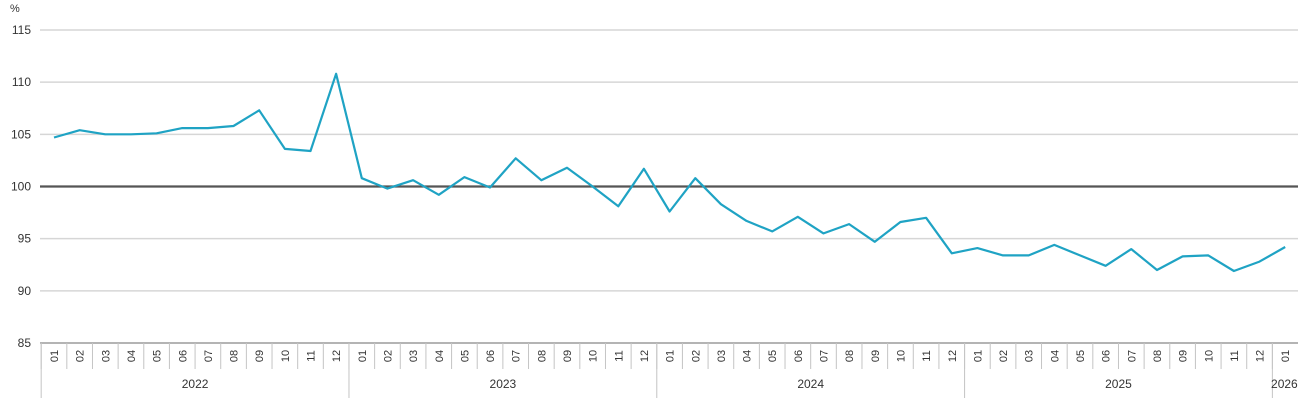 This screenshot has height=403, width=1300. What do you see at coordinates (15, 9) in the screenshot?
I see `y-axis-unit-label: %` at bounding box center [15, 9].